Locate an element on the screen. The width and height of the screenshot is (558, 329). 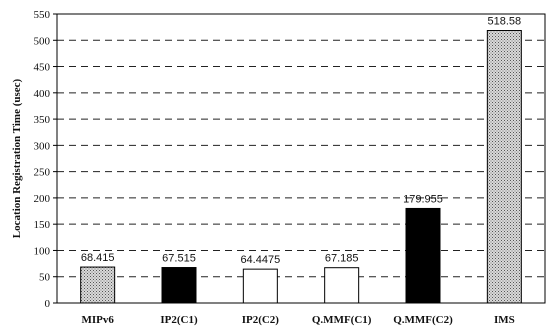
y-tick-label: 350 is located at coordinates (42, 120).